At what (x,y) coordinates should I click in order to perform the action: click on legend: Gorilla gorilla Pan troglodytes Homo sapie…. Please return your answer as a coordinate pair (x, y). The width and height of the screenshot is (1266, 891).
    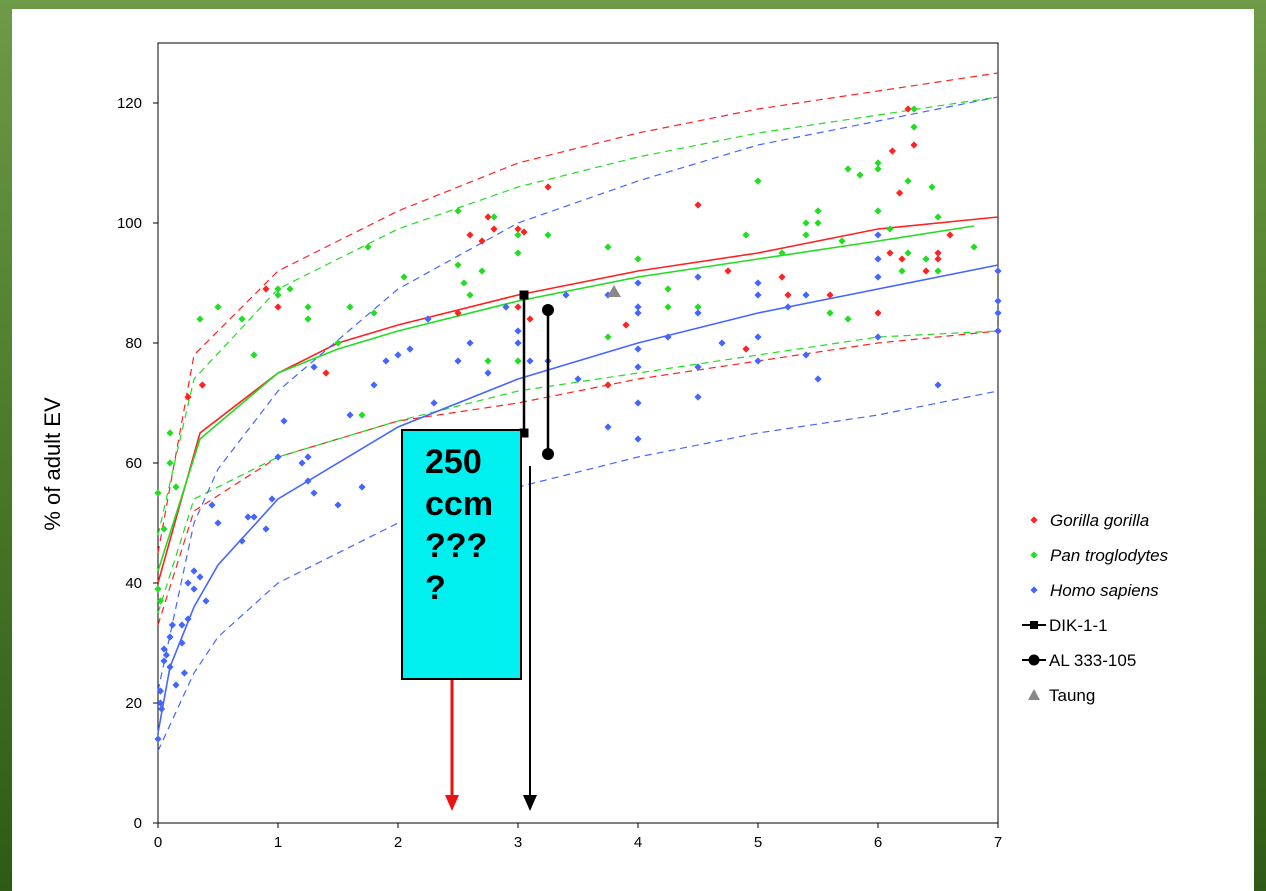
    Looking at the image, I should click on (1095, 608).